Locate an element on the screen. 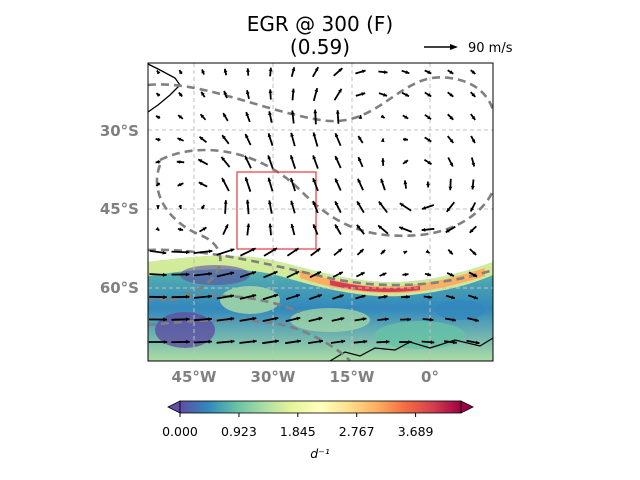 This screenshot has width=640, height=480. quiver-key-arrowhead is located at coordinates (454, 47).